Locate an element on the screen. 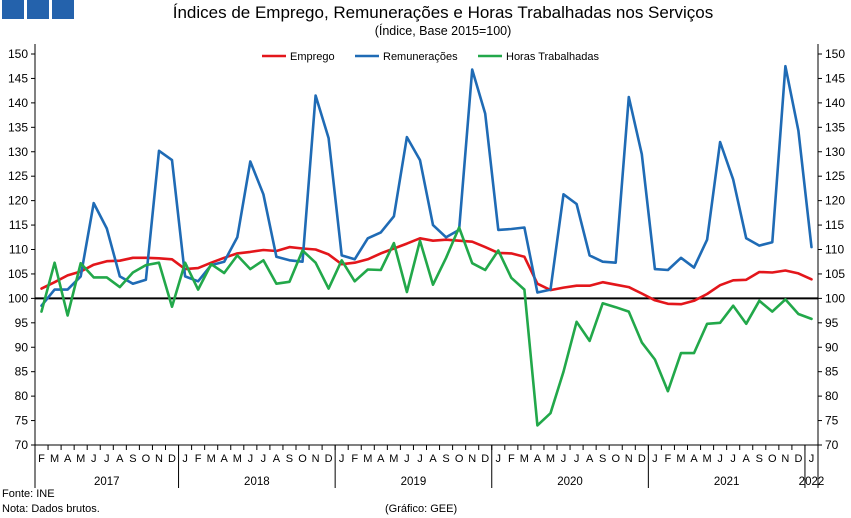 This screenshot has height=518, width=851. chart-subtitle: (Índice, Base 2015=100) is located at coordinates (443, 31).